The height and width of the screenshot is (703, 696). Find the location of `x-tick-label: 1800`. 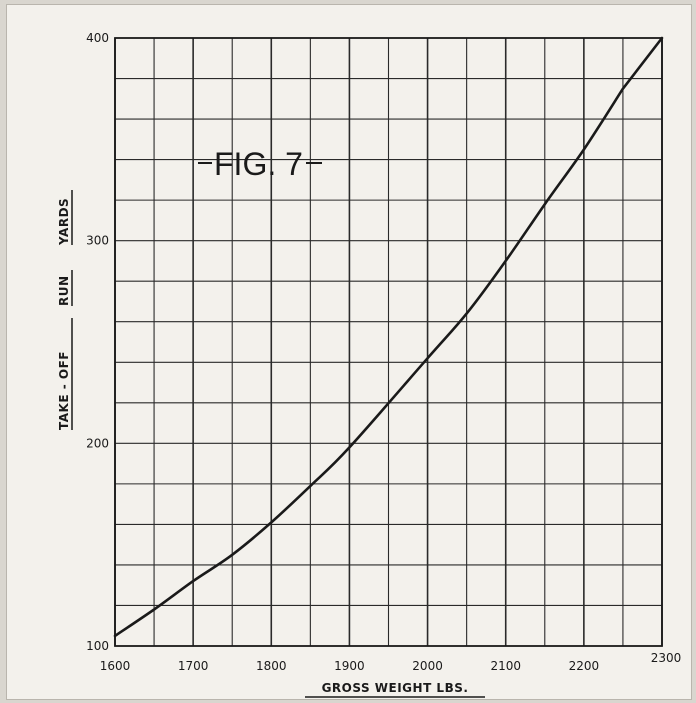

x-tick-label: 1800 is located at coordinates (271, 666).